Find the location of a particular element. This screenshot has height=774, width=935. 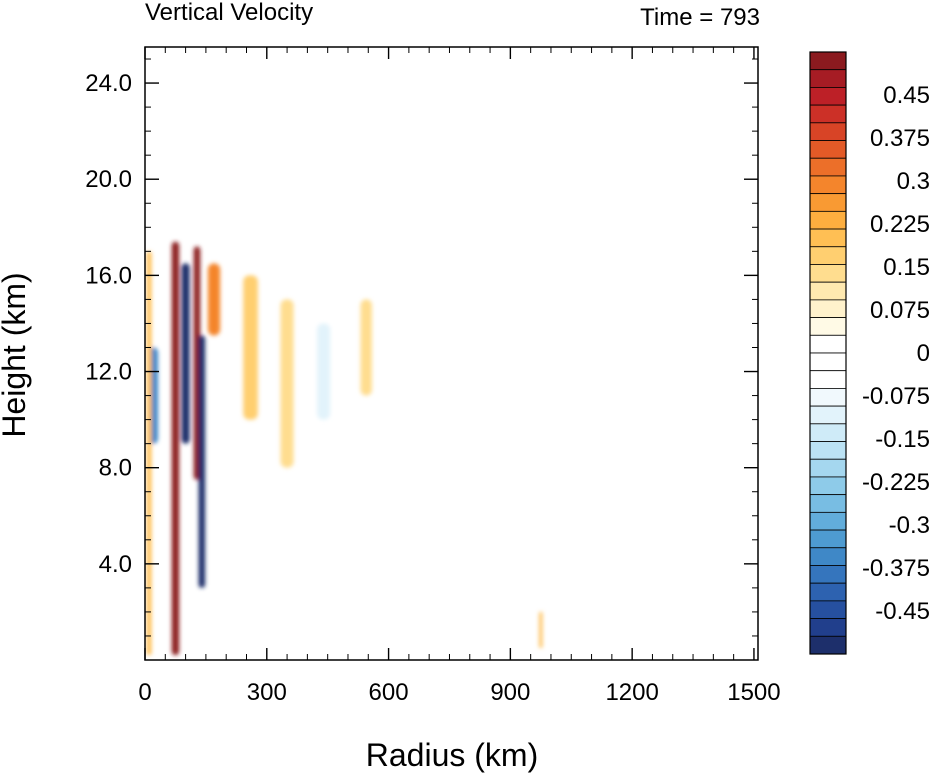

y-tick-label: 24.0 is located at coordinates (108, 83).